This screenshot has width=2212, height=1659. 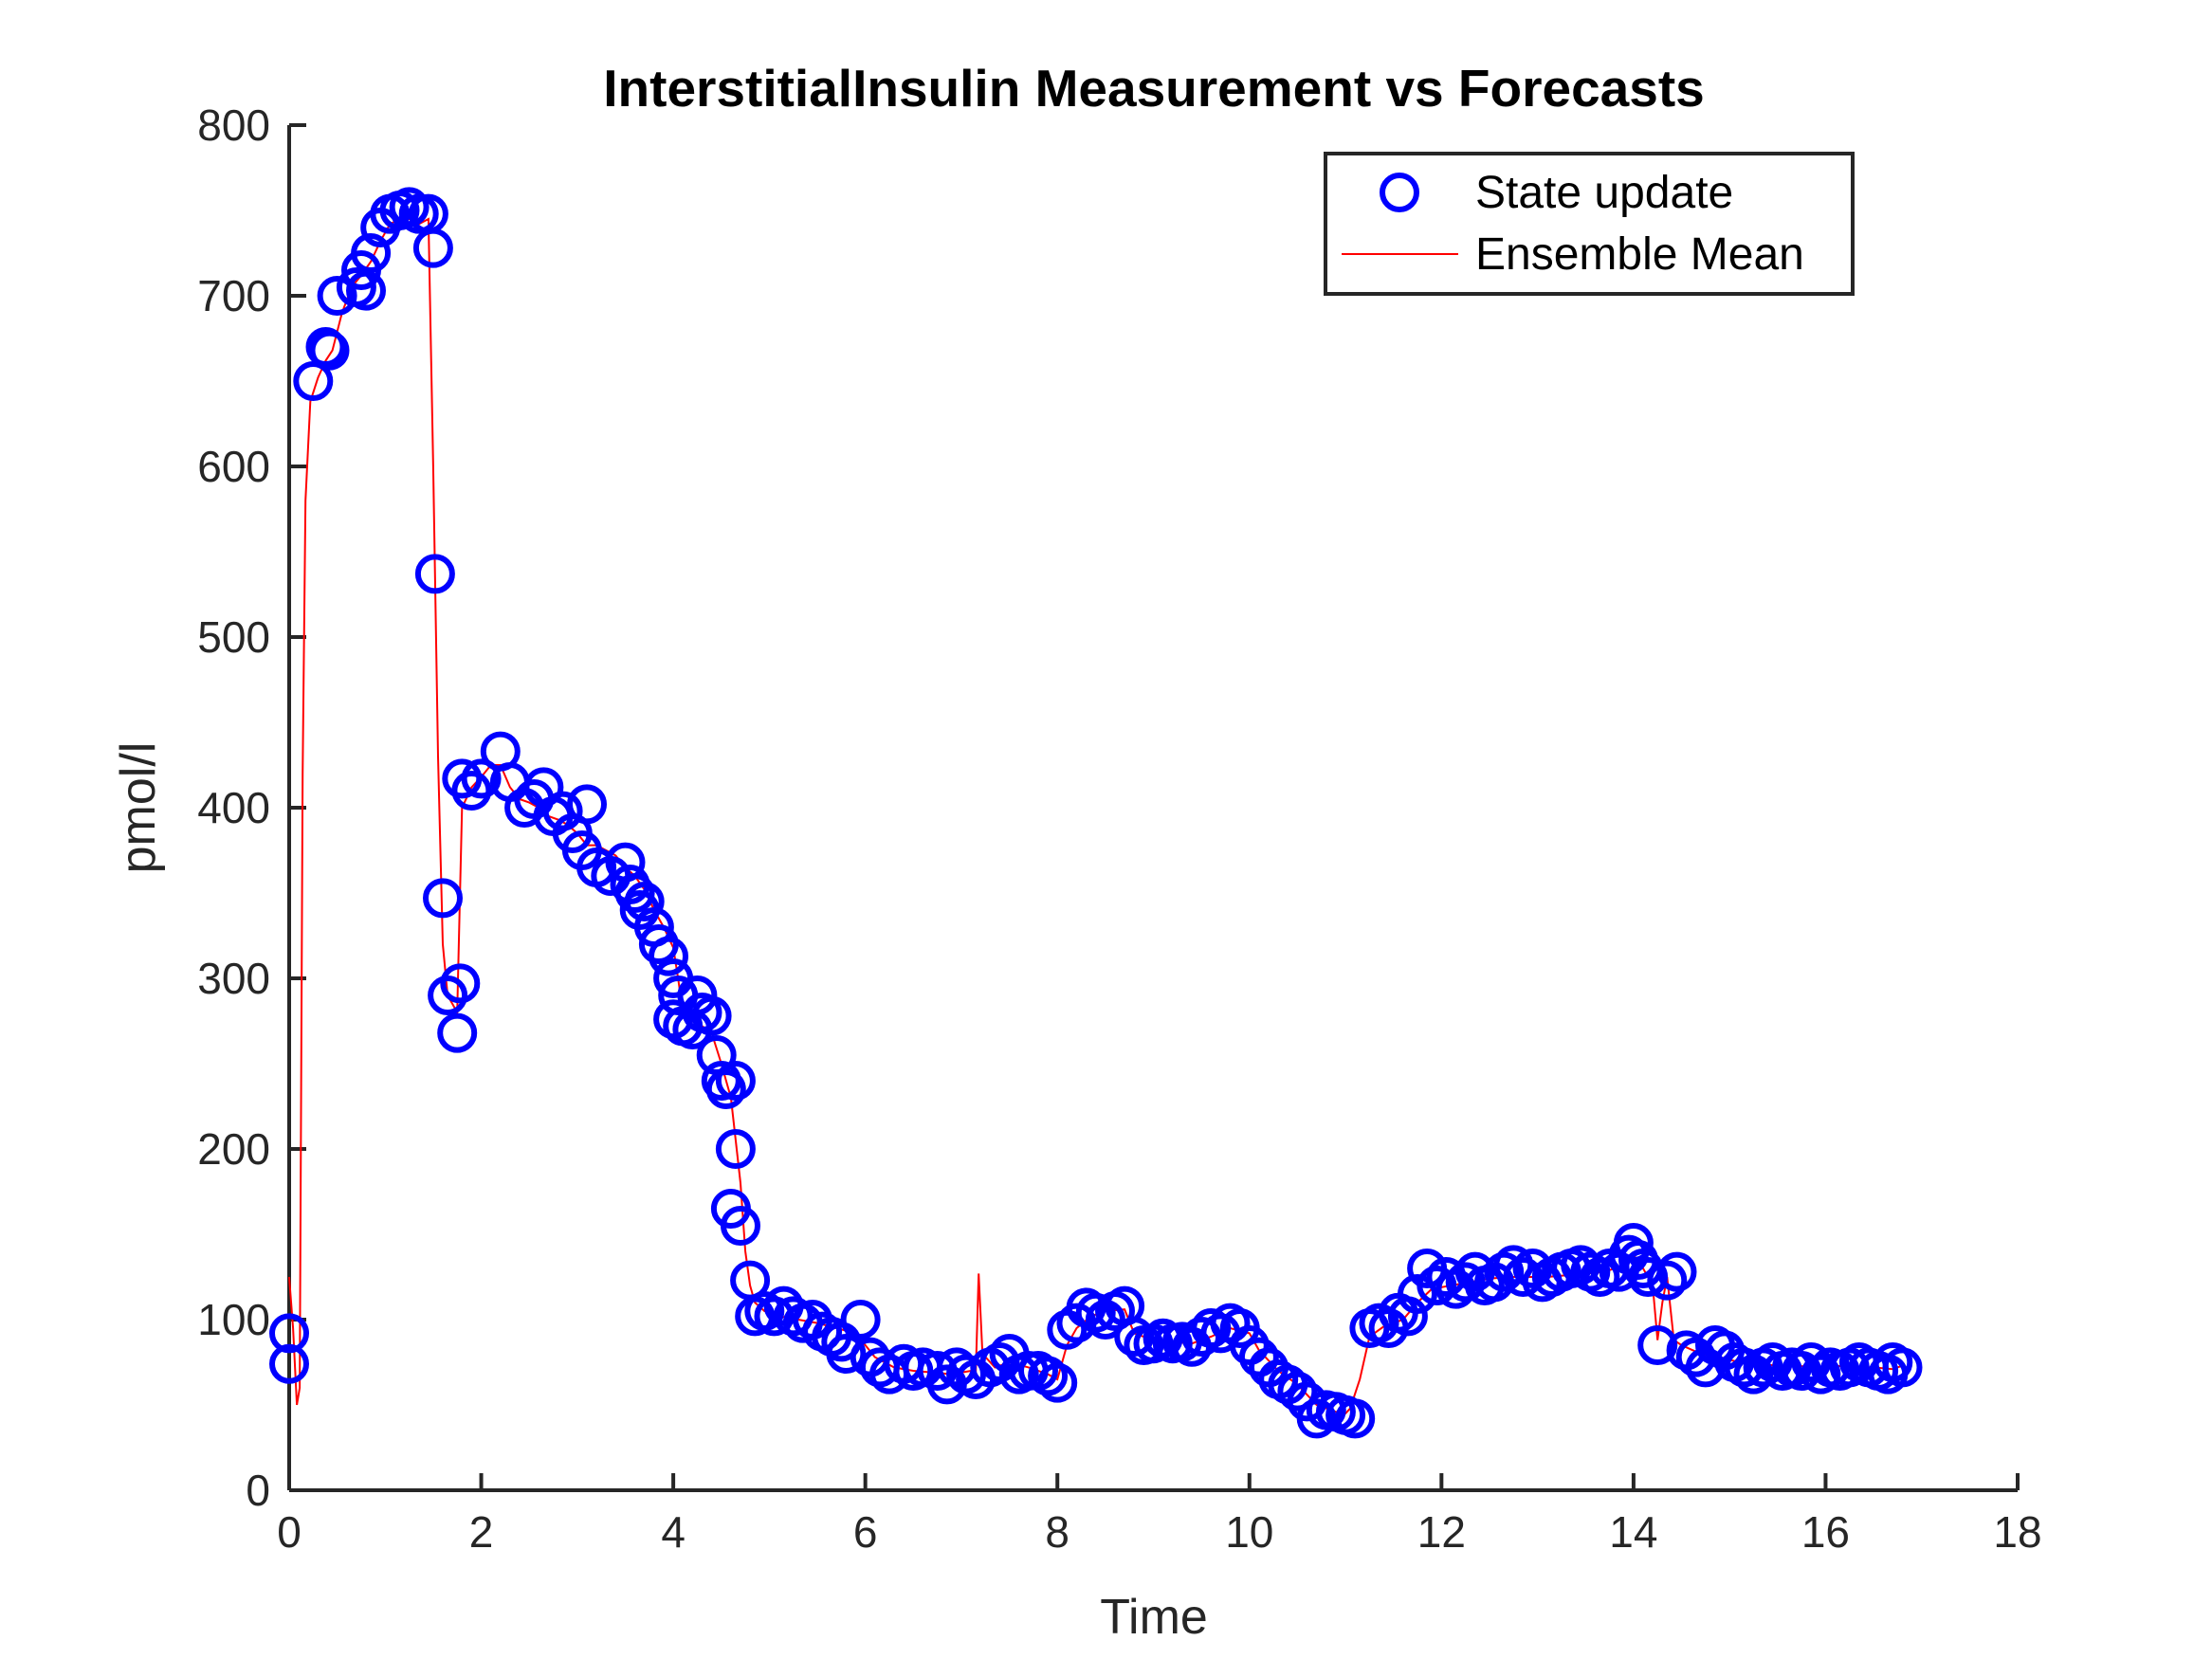 I want to click on y-ticks: 0 100 200 300 400 500 600 700 800, so click(x=251, y=807).